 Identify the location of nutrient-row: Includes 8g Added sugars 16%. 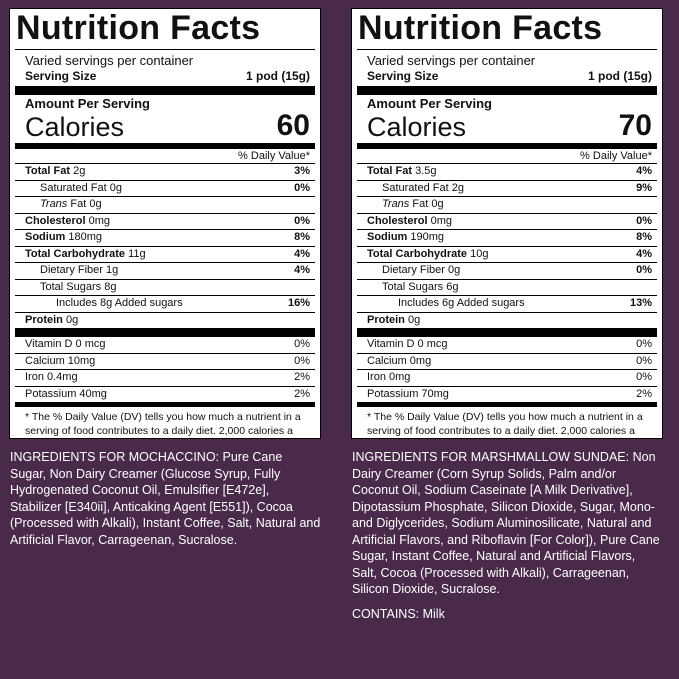
(165, 303).